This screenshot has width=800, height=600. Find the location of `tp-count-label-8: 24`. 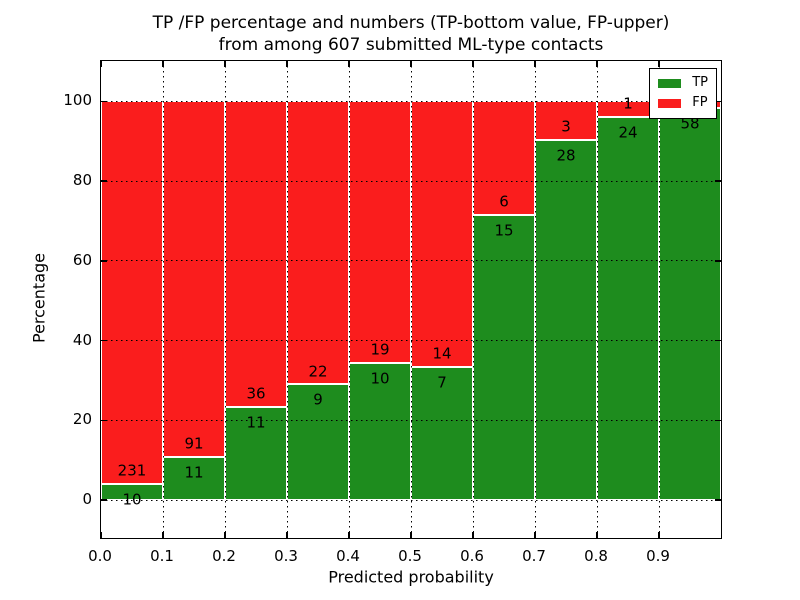

tp-count-label-8: 24 is located at coordinates (628, 132).